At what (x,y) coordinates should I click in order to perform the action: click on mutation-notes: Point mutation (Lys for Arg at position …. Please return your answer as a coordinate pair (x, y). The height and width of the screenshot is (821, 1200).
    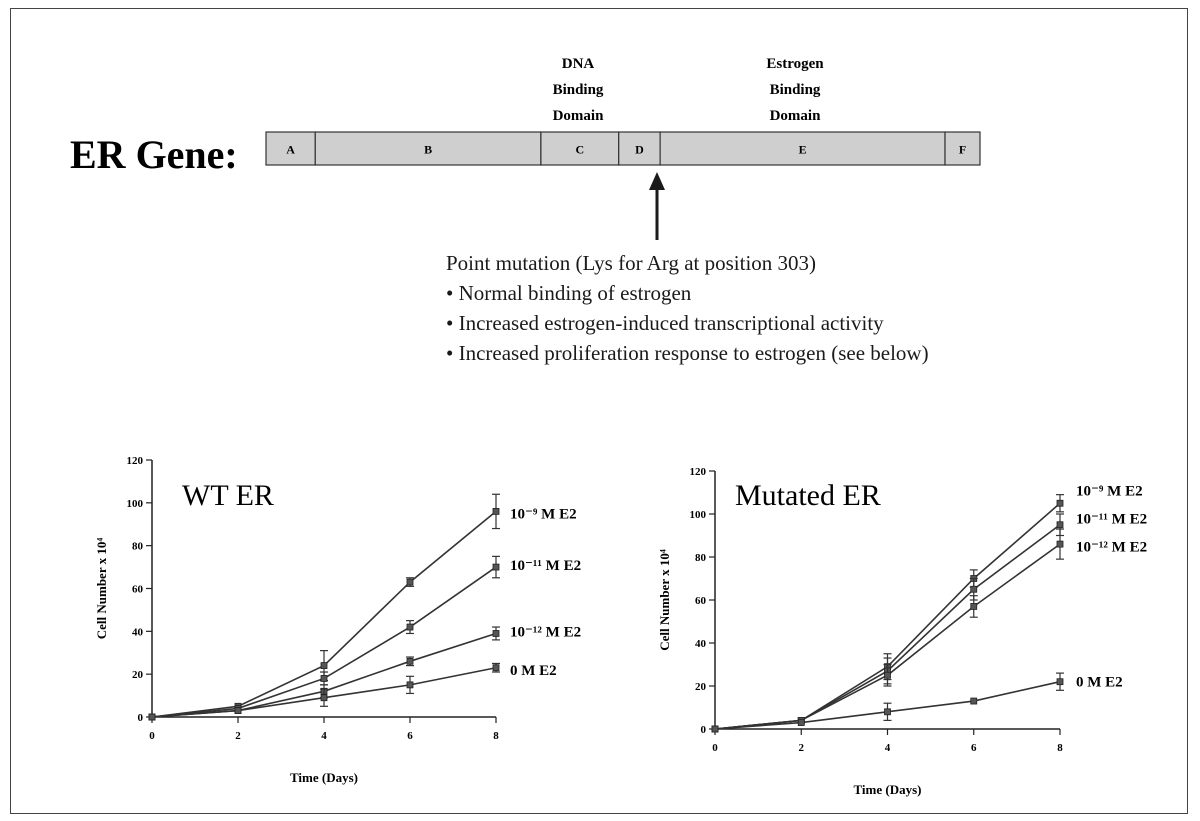
    Looking at the image, I should click on (806, 308).